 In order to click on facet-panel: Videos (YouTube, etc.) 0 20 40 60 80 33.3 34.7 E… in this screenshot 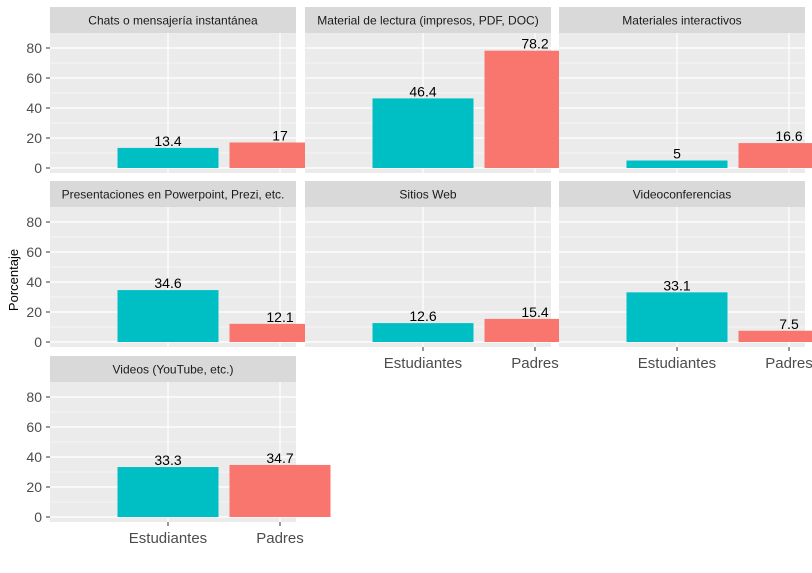, I will do `click(178, 451)`.